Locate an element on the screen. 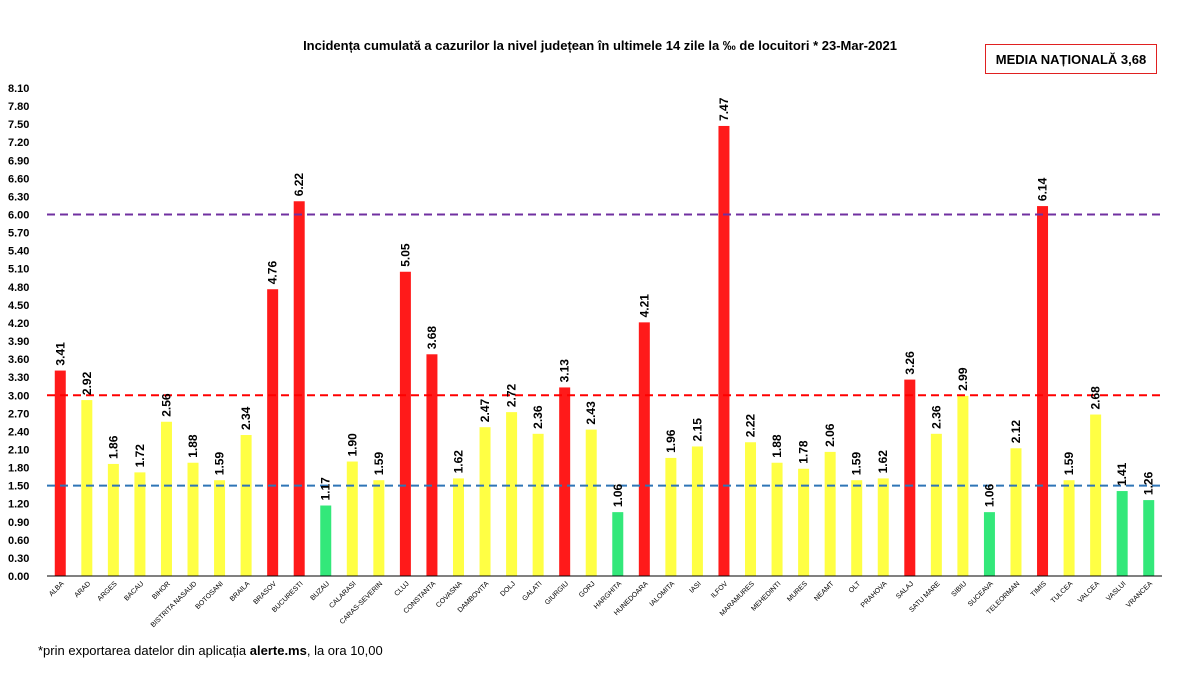 The image size is (1194, 682). category-label: SIBIU is located at coordinates (959, 589).